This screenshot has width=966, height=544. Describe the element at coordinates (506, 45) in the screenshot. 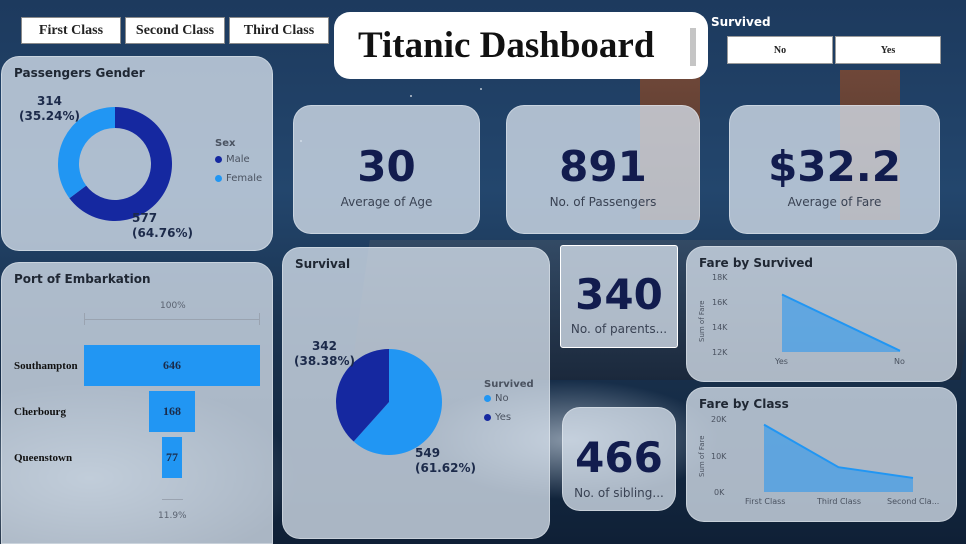

I see `page-title: Titanic Dashboard` at that location.